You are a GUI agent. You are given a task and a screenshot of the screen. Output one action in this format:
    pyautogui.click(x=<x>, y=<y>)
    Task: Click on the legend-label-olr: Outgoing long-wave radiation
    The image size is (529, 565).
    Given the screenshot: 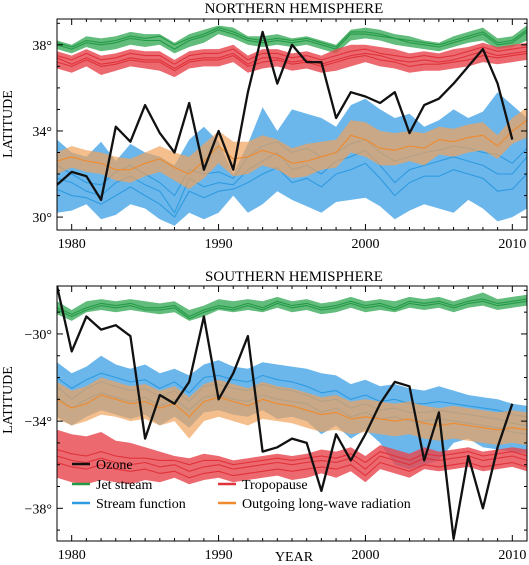 What is the action you would take?
    pyautogui.click(x=326, y=504)
    